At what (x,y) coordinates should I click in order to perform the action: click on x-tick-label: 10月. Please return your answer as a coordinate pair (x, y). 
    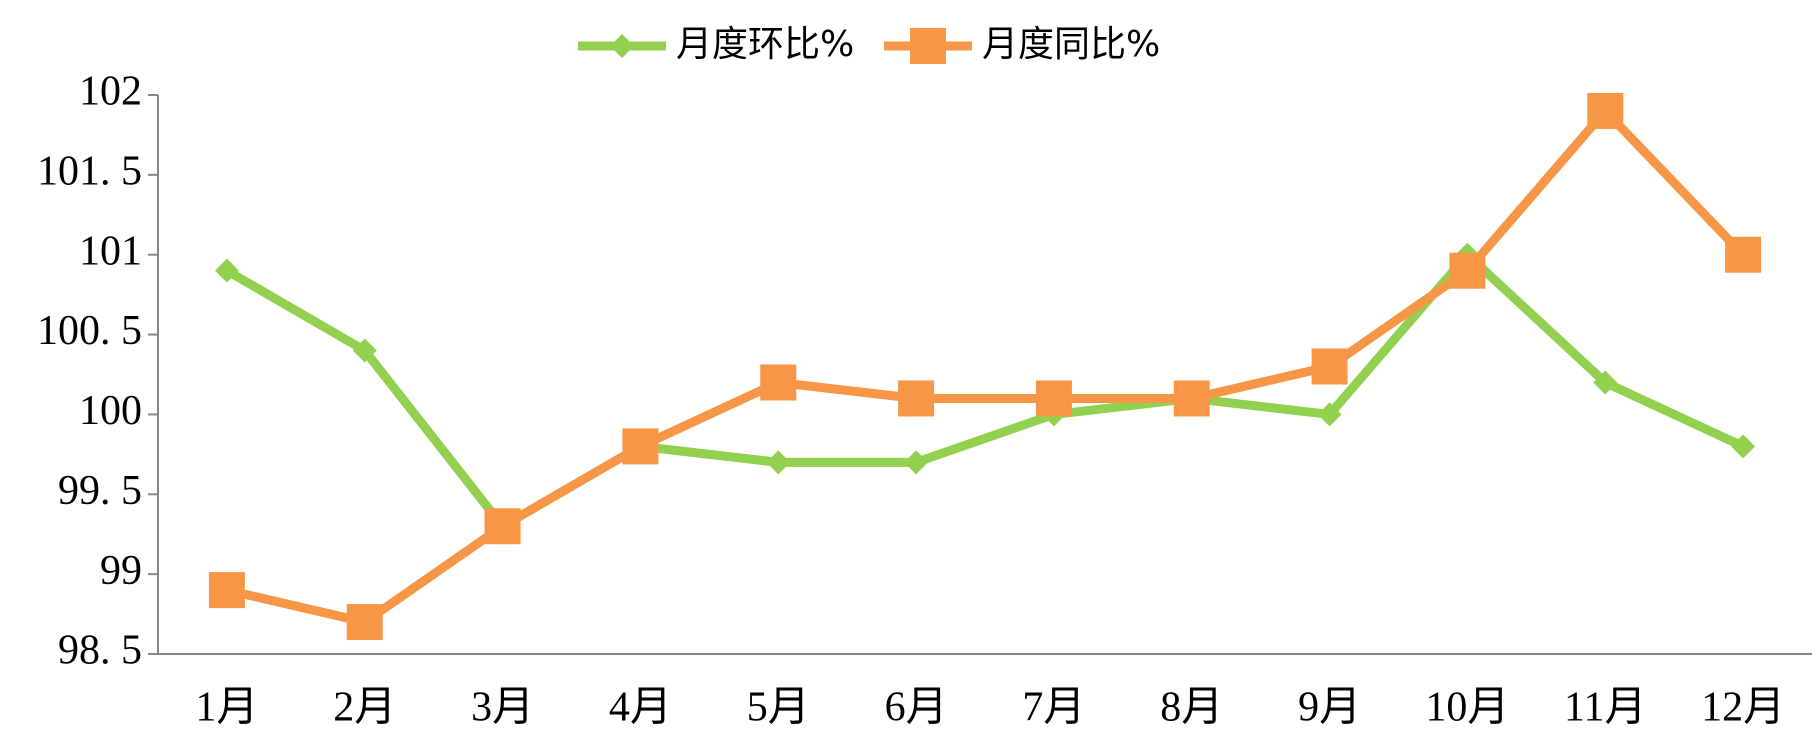
    Looking at the image, I should click on (1467, 708).